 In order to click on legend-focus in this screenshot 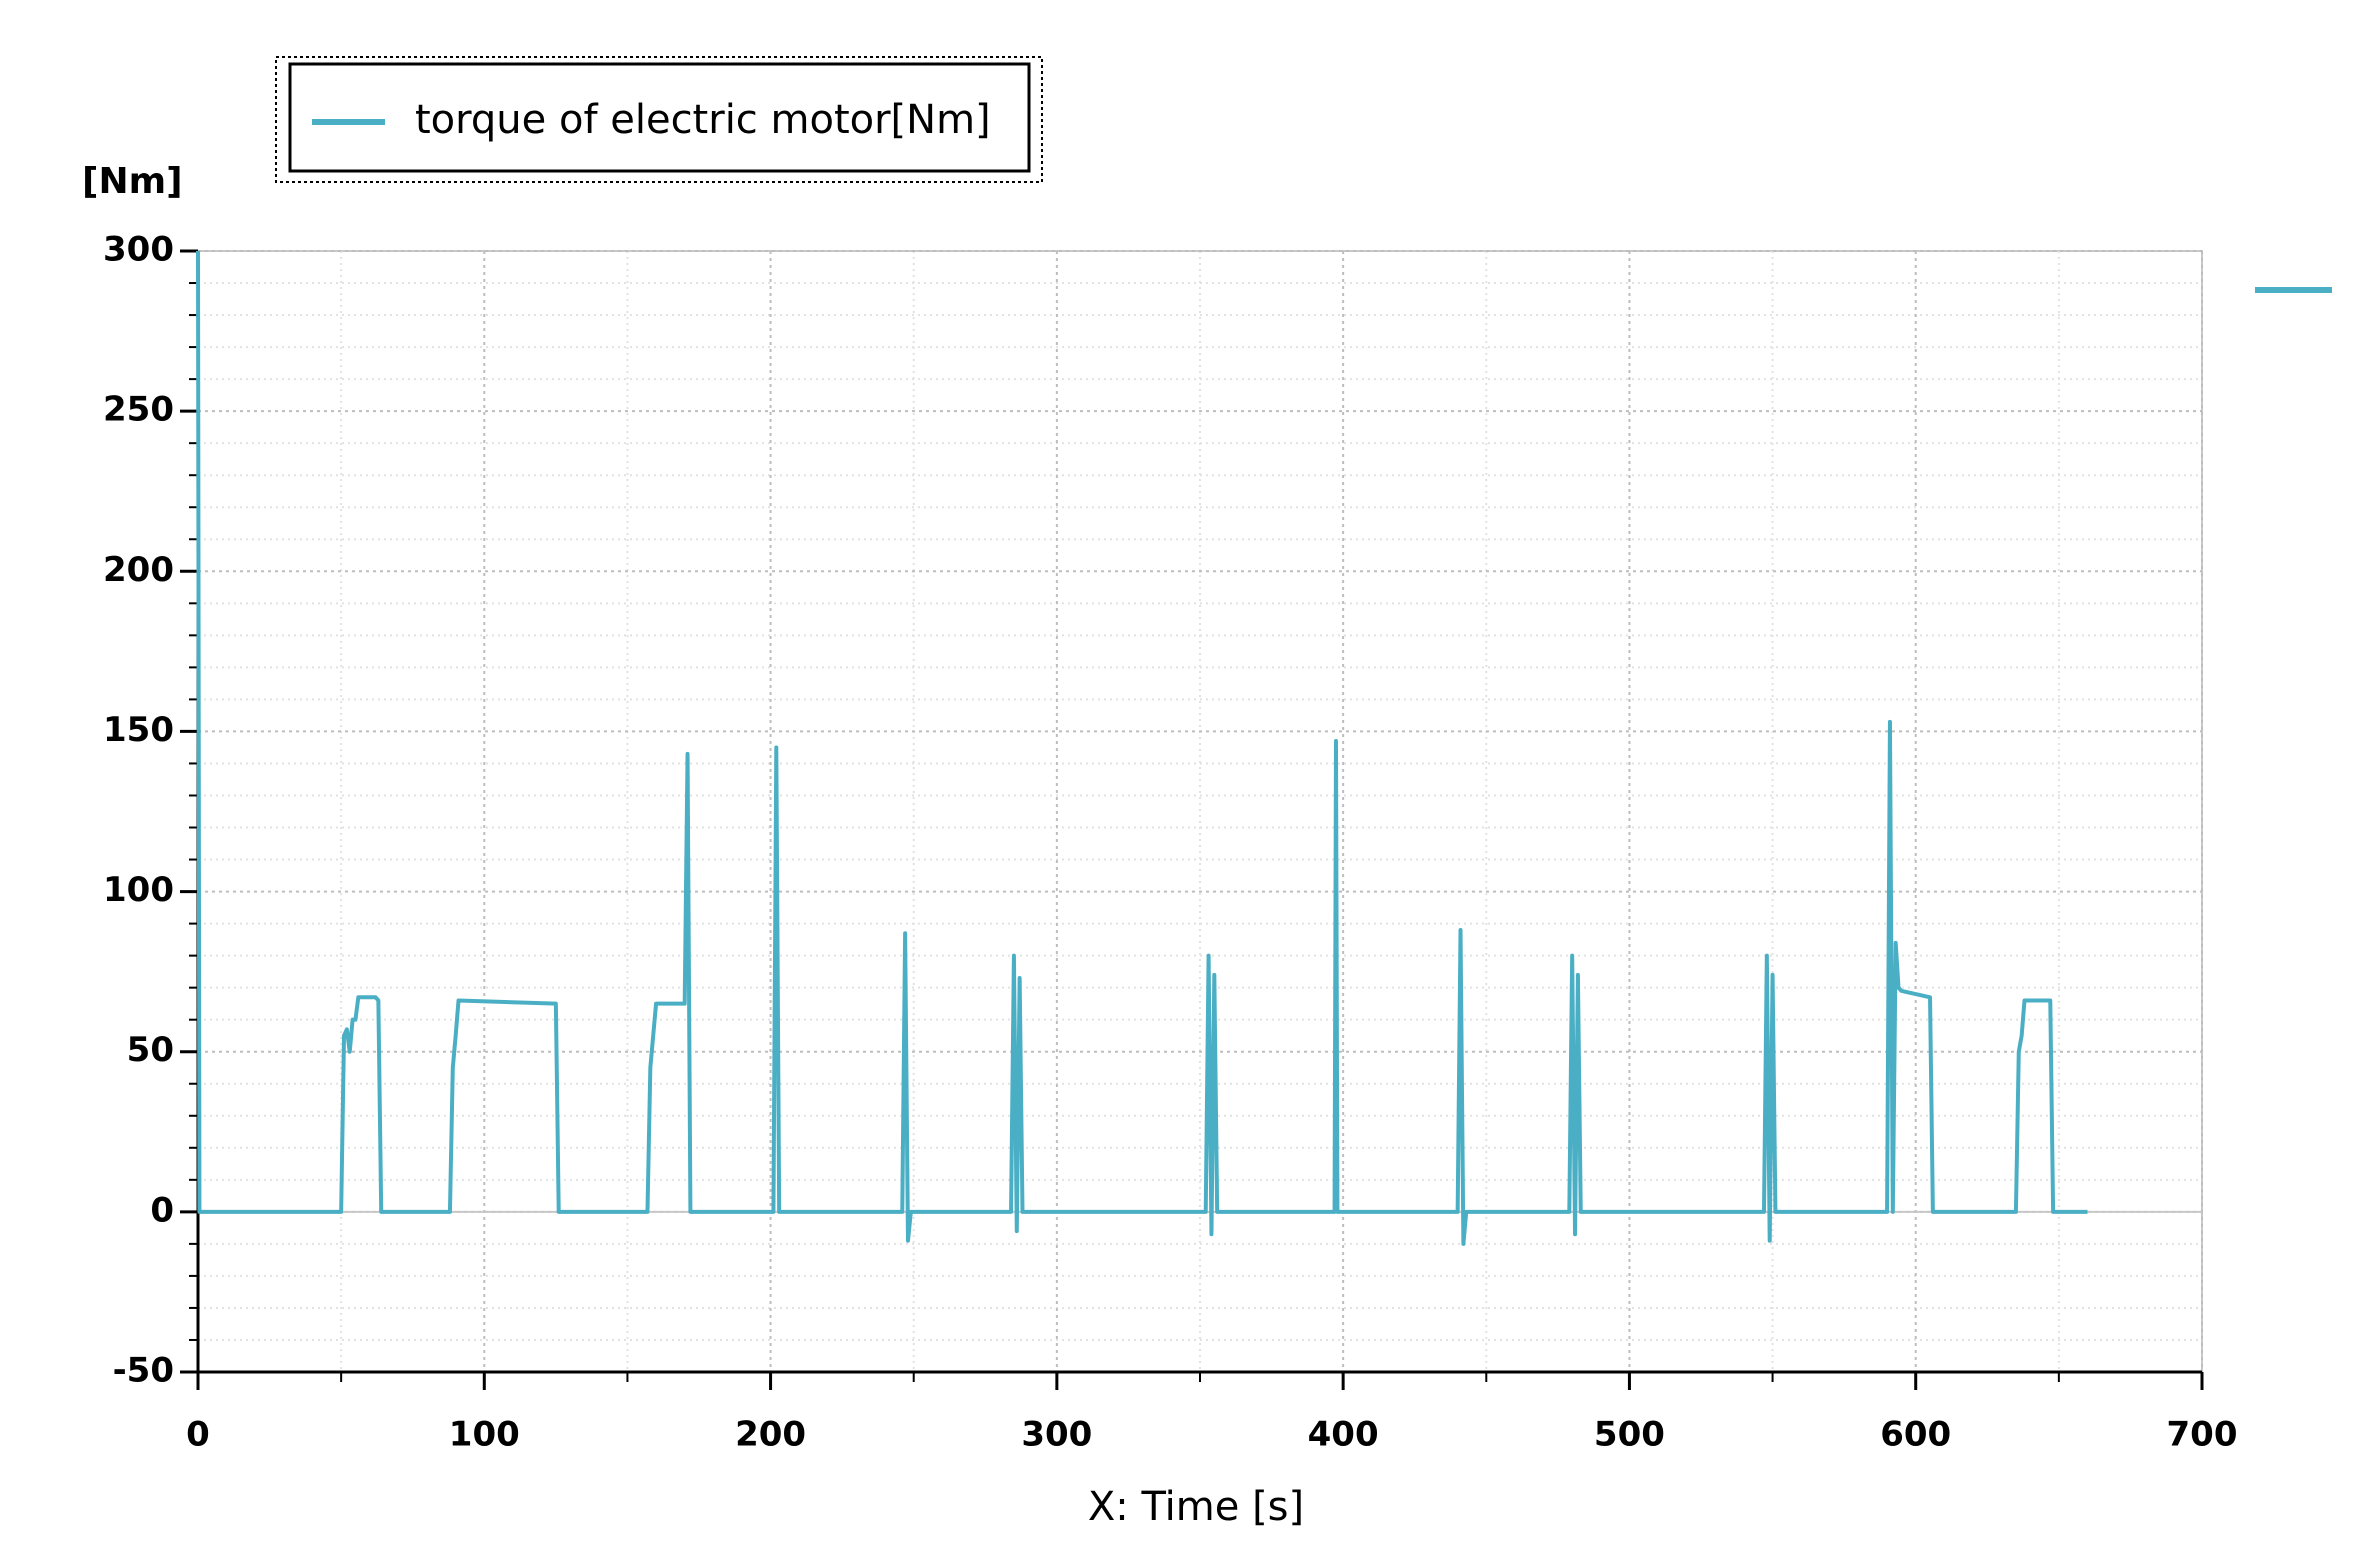, I will do `click(659, 119)`.